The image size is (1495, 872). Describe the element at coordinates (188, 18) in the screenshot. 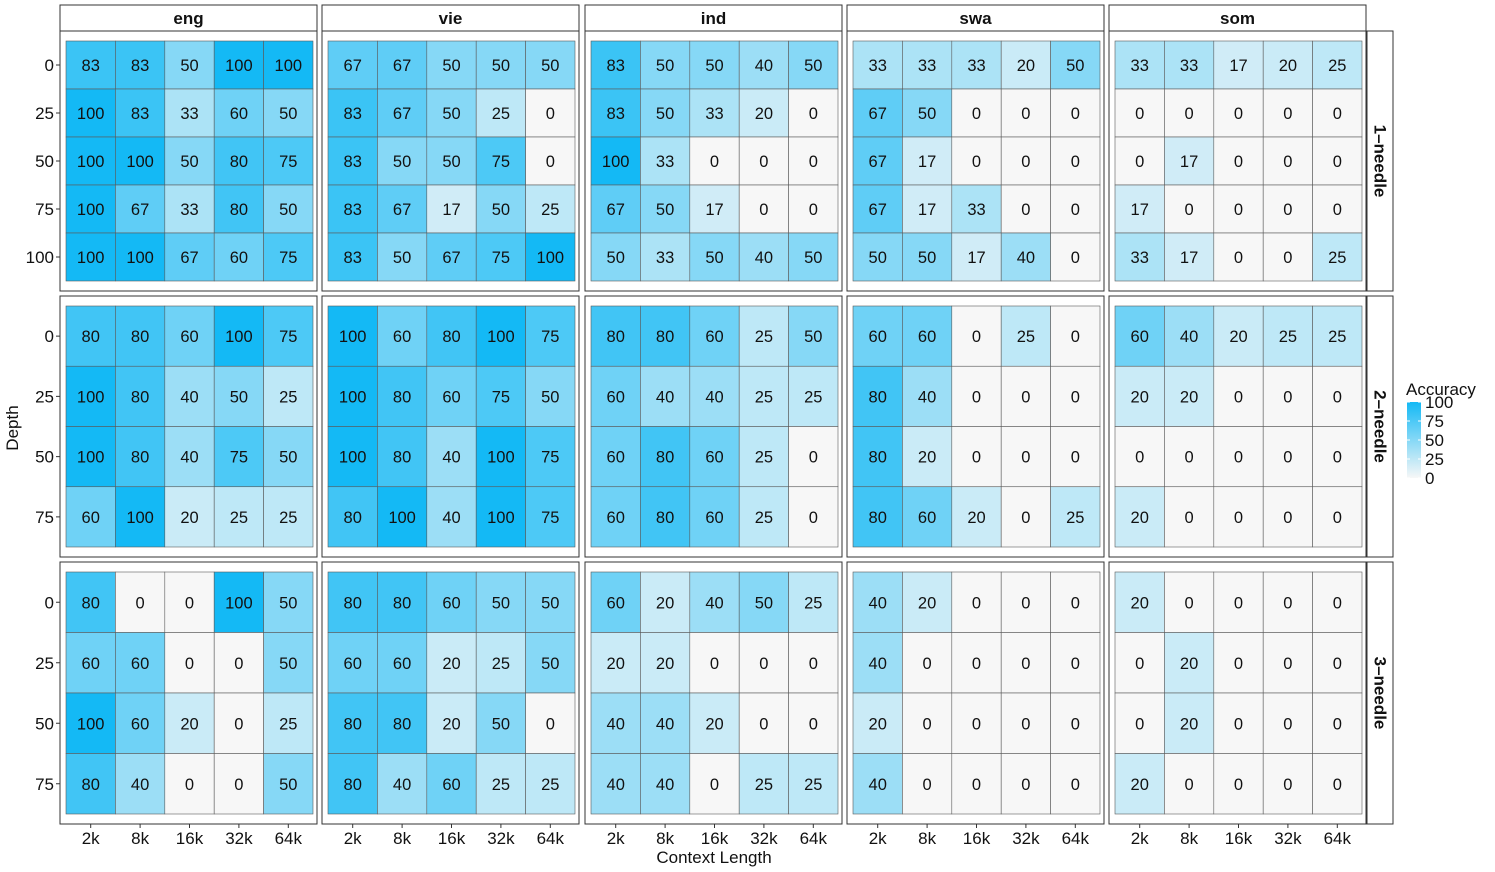

I see `facet-label-eng: eng` at that location.